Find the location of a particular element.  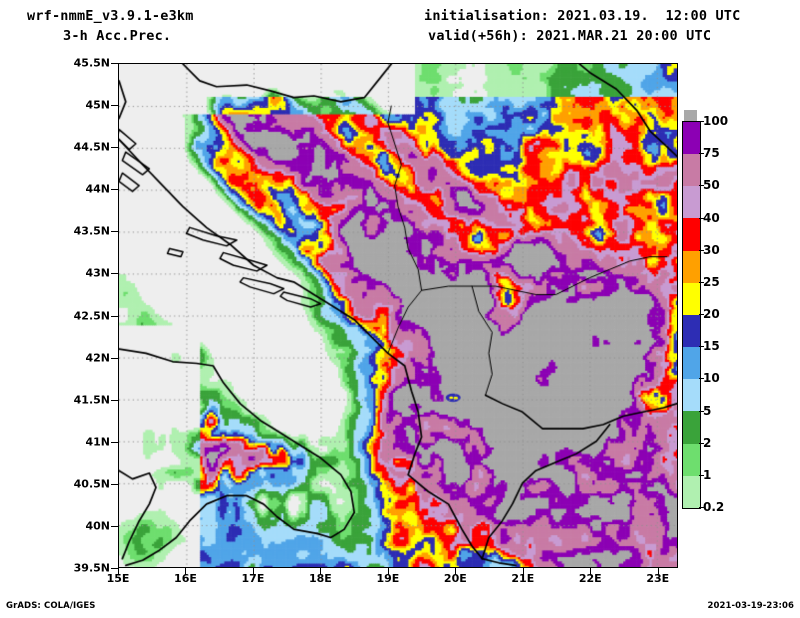

latitude-tick-label: 40.5N is located at coordinates (91, 484).